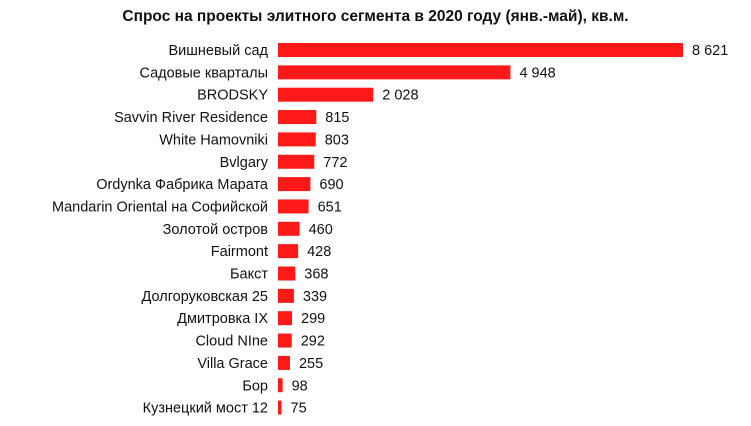 This screenshot has height=426, width=751. I want to click on value-label: 292, so click(313, 342).